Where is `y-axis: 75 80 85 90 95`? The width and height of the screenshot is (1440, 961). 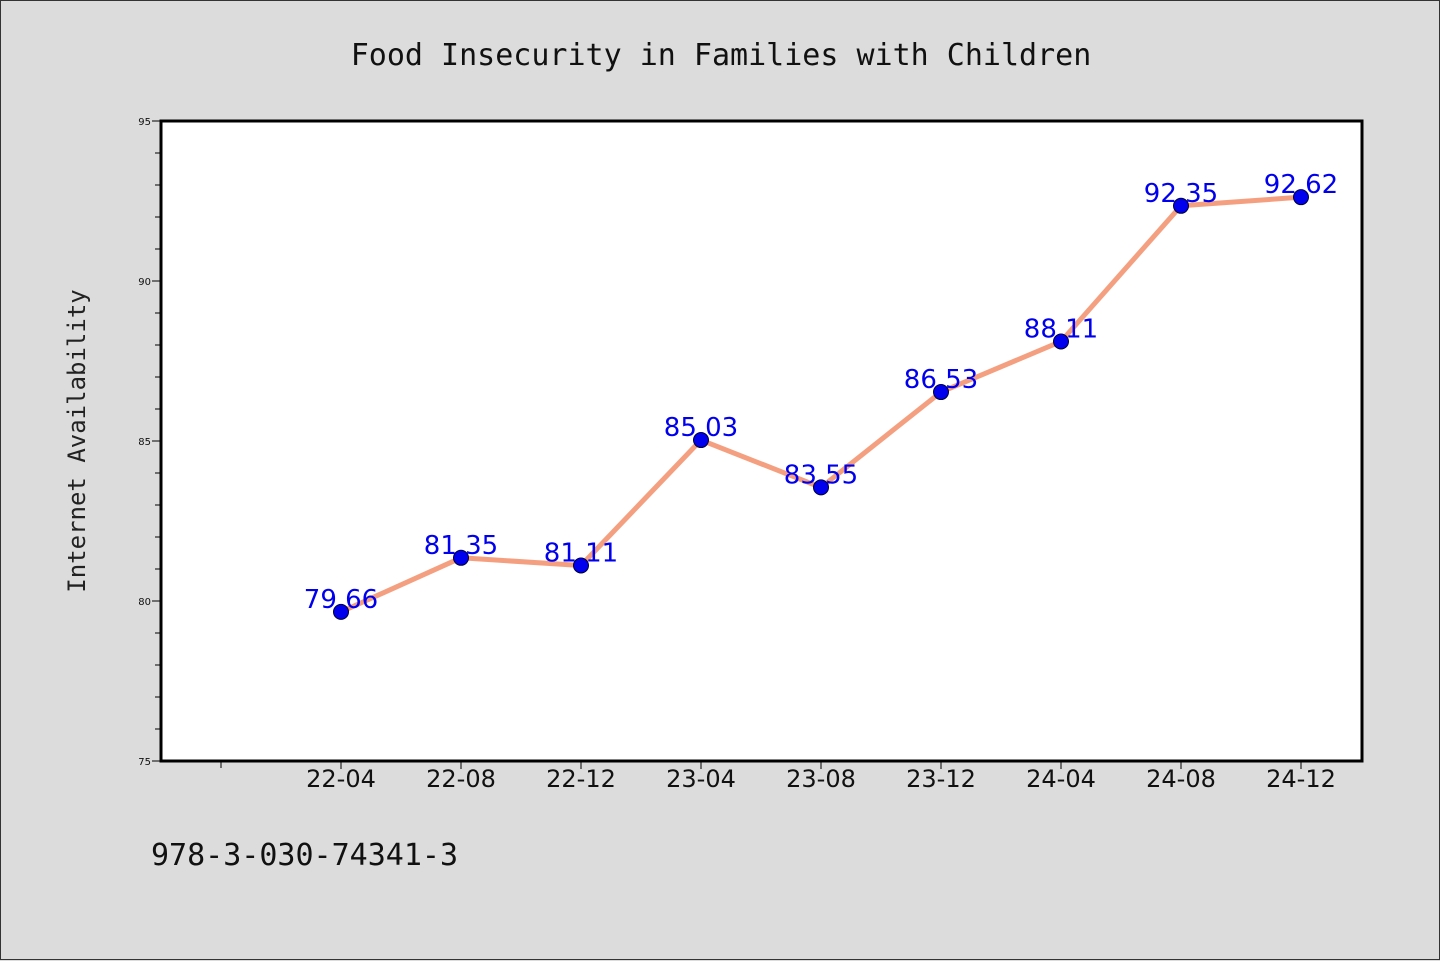 y-axis: 75 80 85 90 95 is located at coordinates (149, 442).